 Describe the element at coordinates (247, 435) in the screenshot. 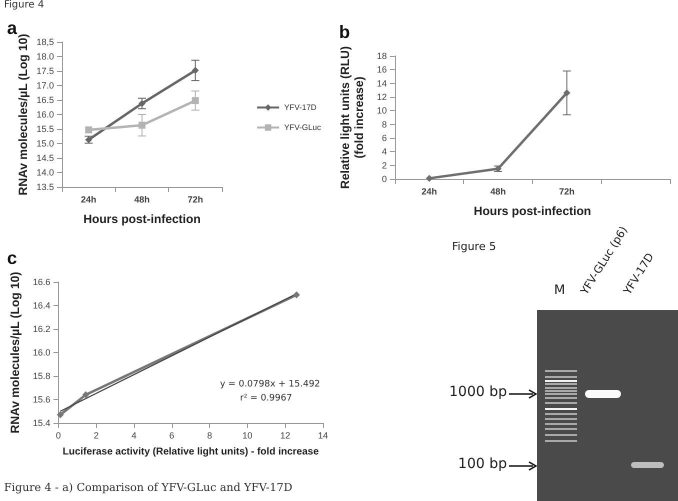

I see `x-tick-label: 10` at that location.